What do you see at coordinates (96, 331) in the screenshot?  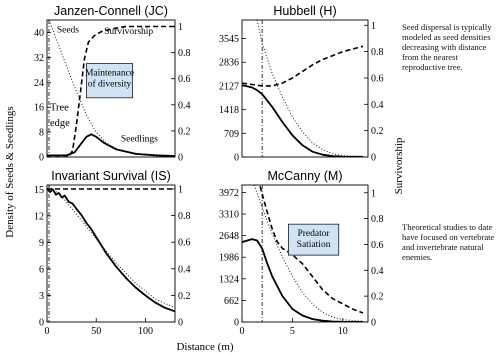 I see `x-tick-label: 50` at bounding box center [96, 331].